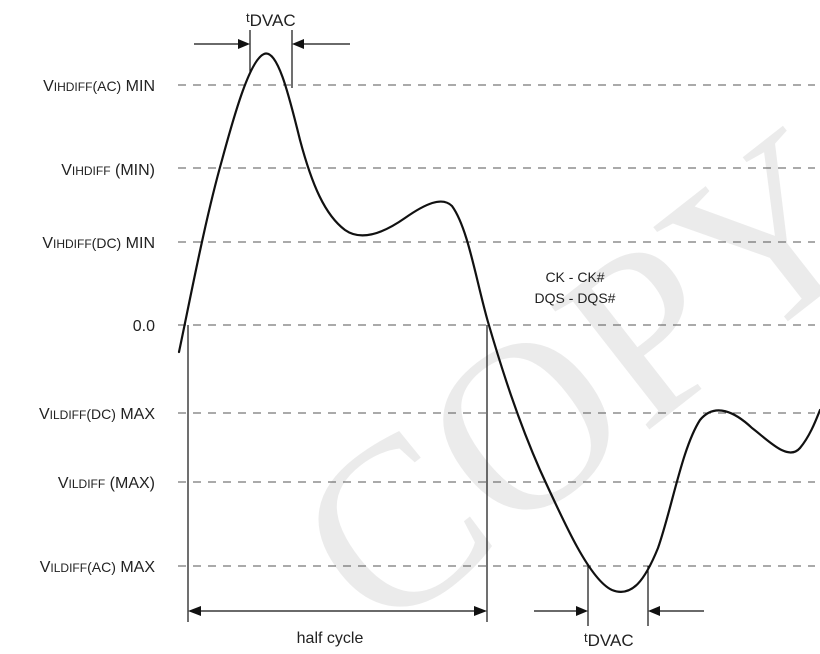  Describe the element at coordinates (582, 611) in the screenshot. I see `tdvac-bottom-left-arrowhead` at that location.